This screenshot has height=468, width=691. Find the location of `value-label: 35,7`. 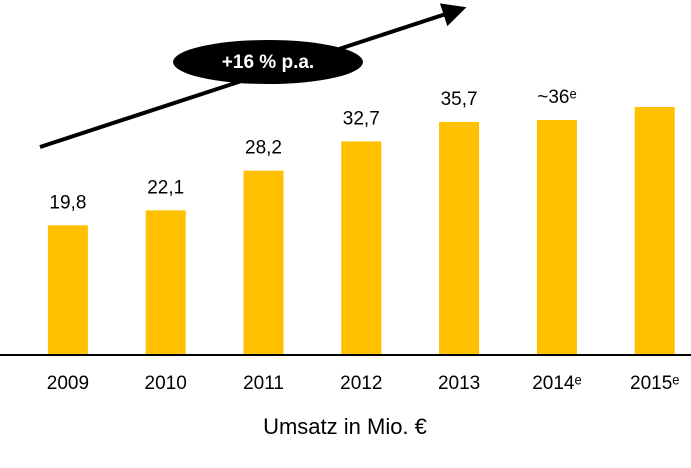

value-label: 35,7 is located at coordinates (459, 99).